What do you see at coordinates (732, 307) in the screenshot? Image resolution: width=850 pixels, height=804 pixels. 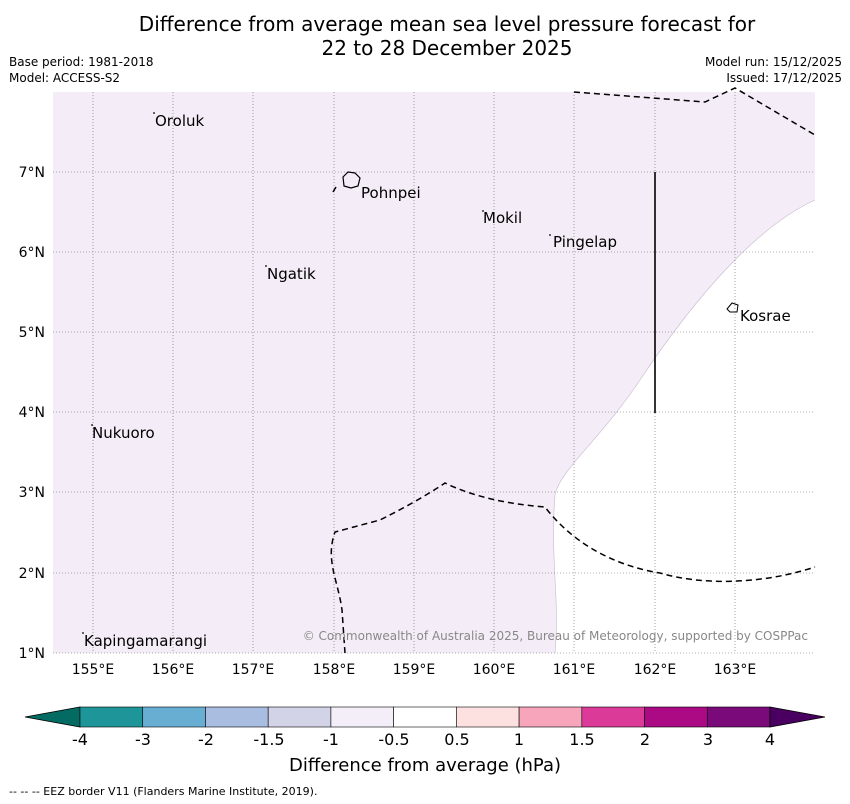 I see `kosrae-island-icon` at bounding box center [732, 307].